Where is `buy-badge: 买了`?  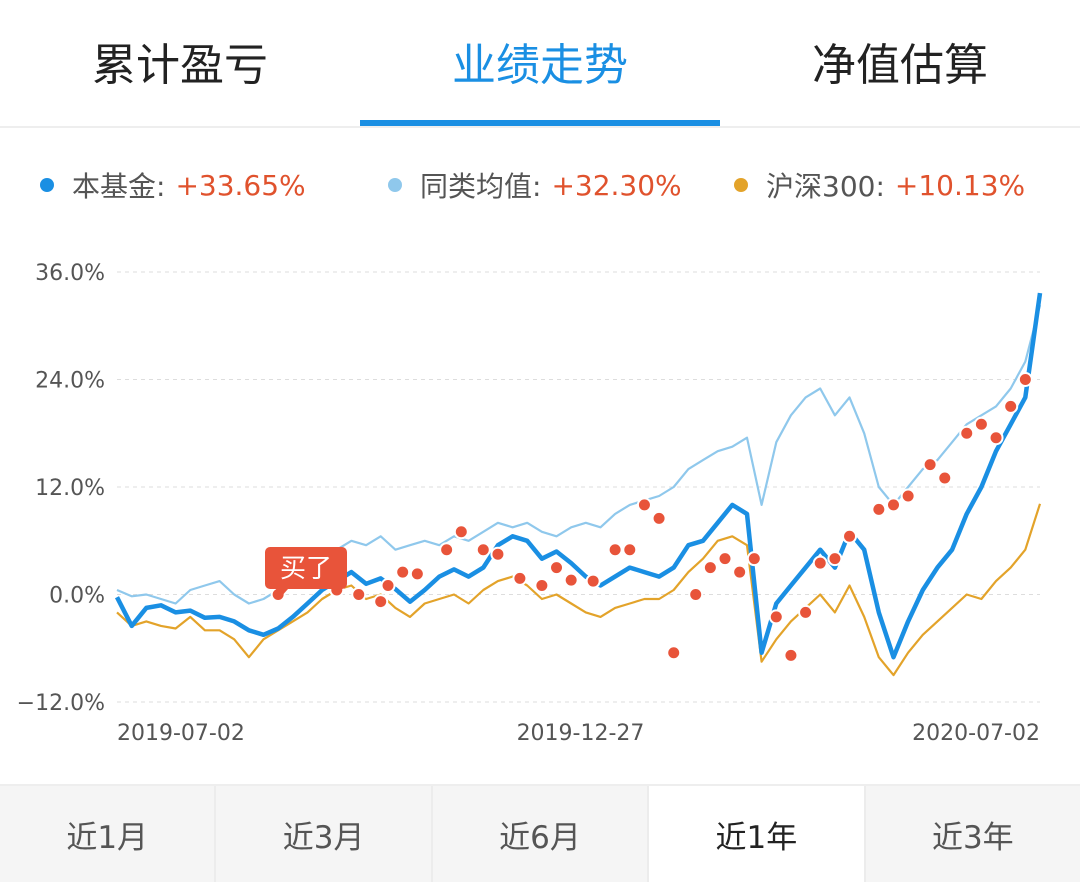 buy-badge: 买了 is located at coordinates (306, 572).